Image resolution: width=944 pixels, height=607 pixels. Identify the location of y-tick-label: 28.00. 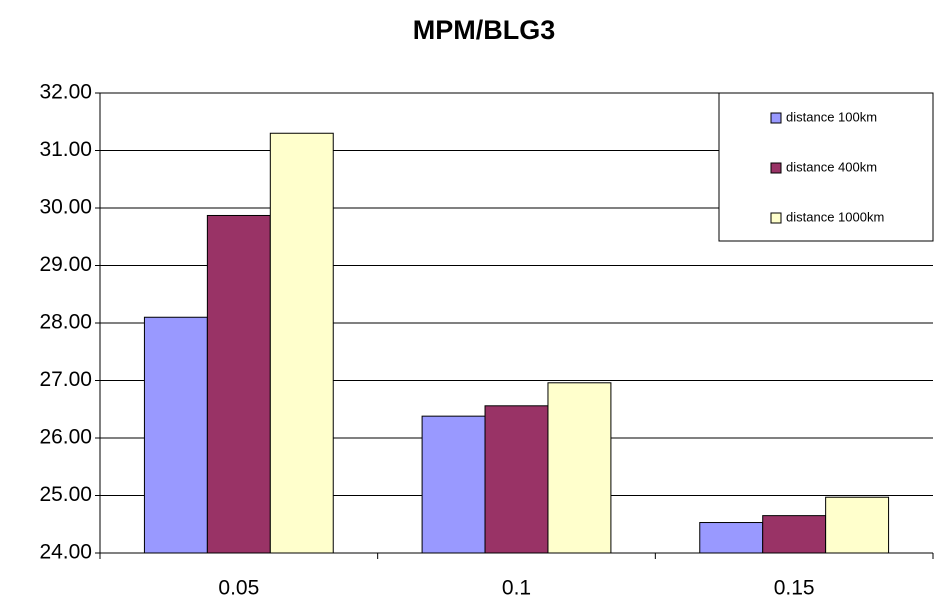
(65, 322).